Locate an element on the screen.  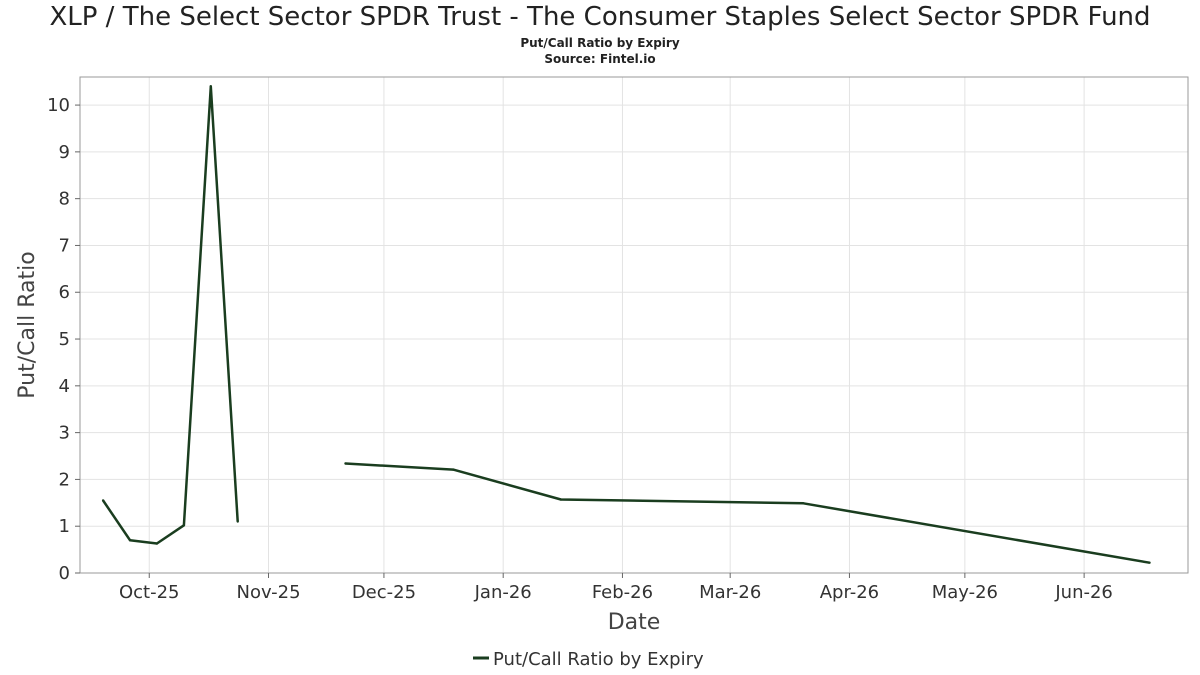
x-axis-label: Date is located at coordinates (634, 622).